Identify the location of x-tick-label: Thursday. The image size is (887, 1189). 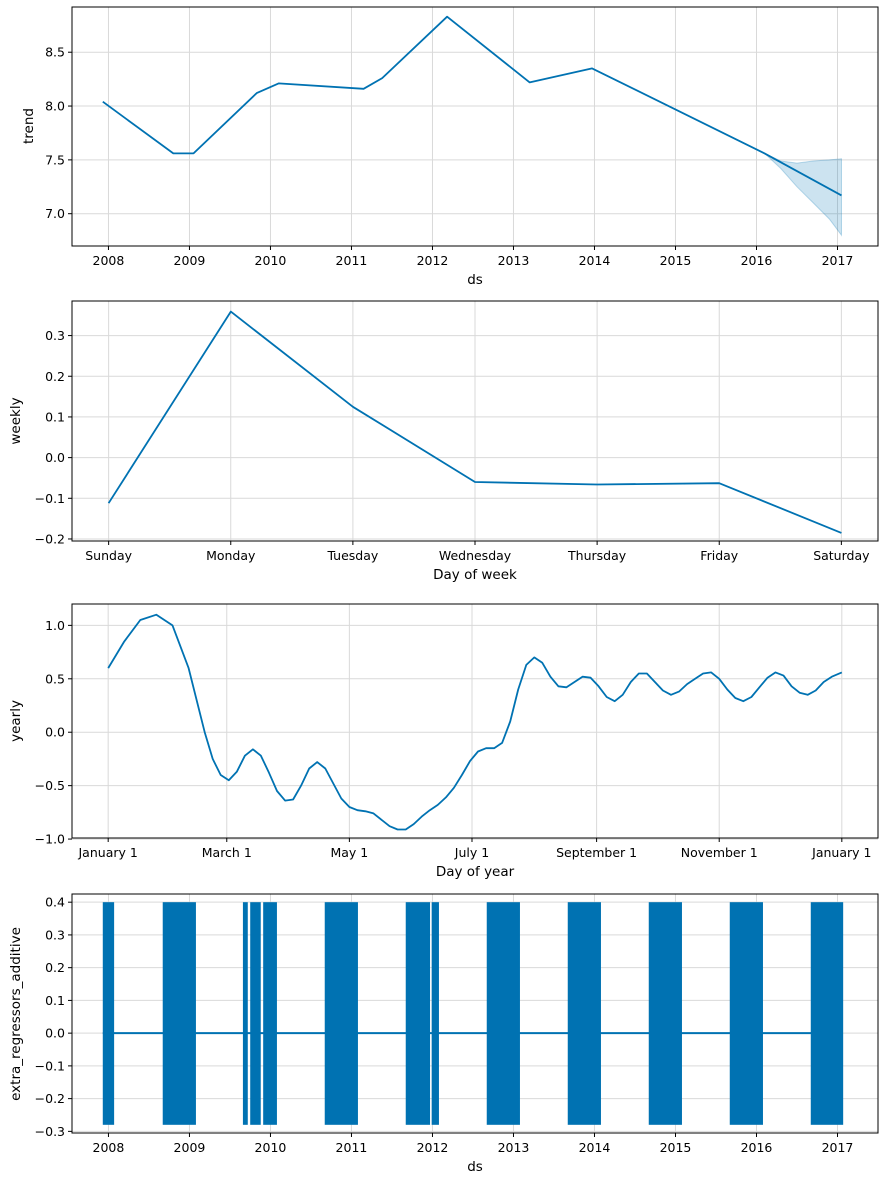
(597, 555).